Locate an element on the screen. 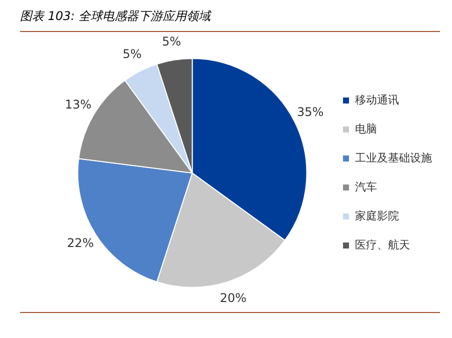 Image resolution: width=452 pixels, height=338 pixels. legend-label: 汽车 is located at coordinates (366, 187).